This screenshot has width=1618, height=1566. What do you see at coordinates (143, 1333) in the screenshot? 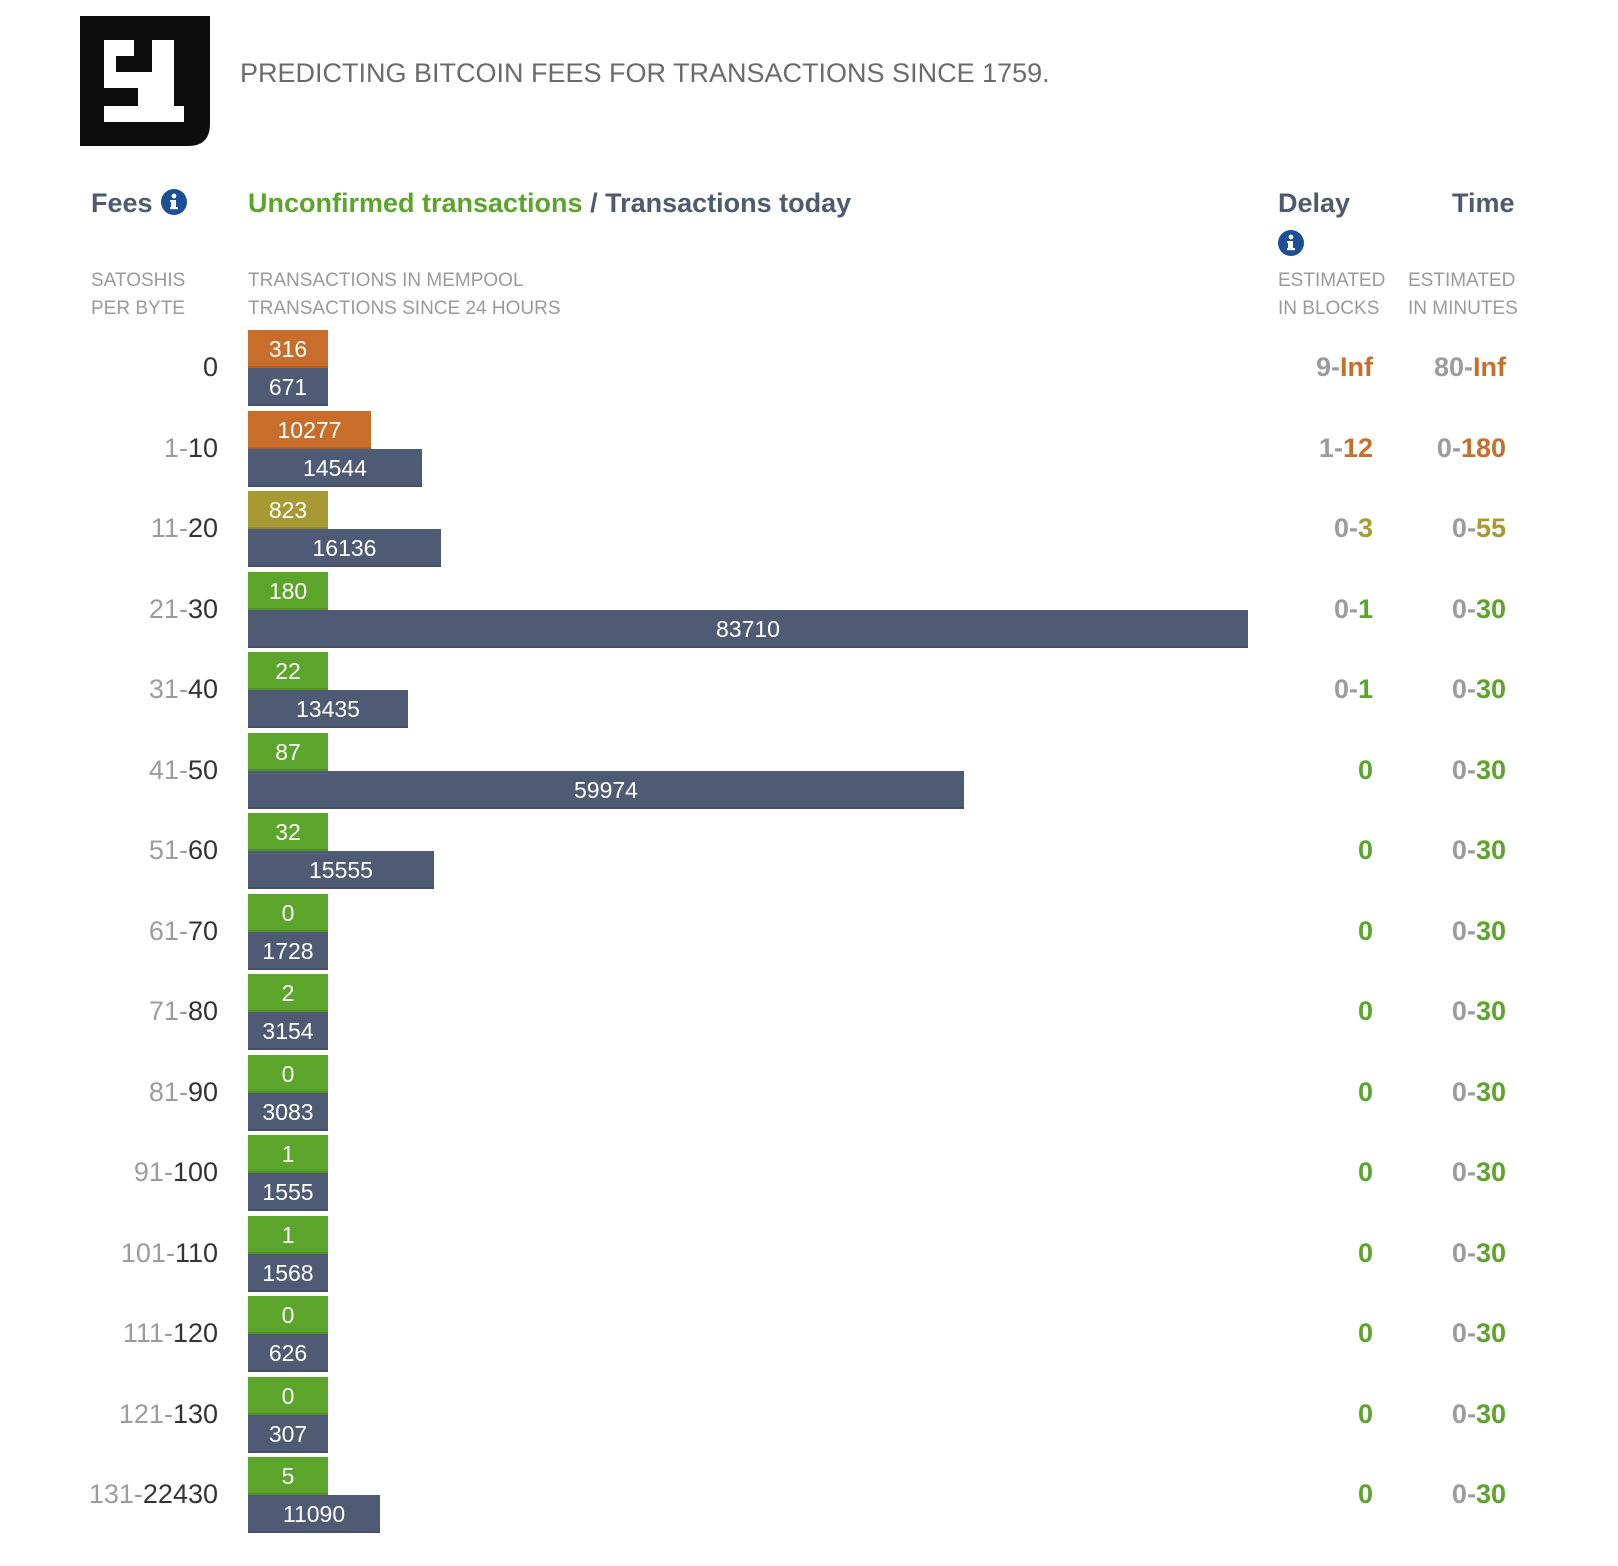
I see `fee-range-low: 111` at bounding box center [143, 1333].